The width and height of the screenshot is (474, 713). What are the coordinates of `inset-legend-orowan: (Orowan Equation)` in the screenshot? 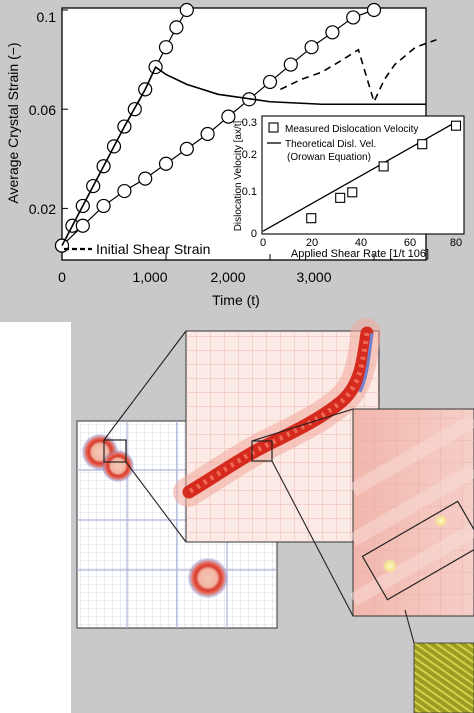 It's located at (329, 157).